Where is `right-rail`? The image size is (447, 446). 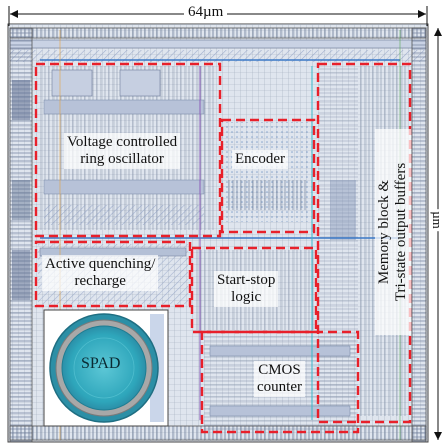 right-rail is located at coordinates (419, 235).